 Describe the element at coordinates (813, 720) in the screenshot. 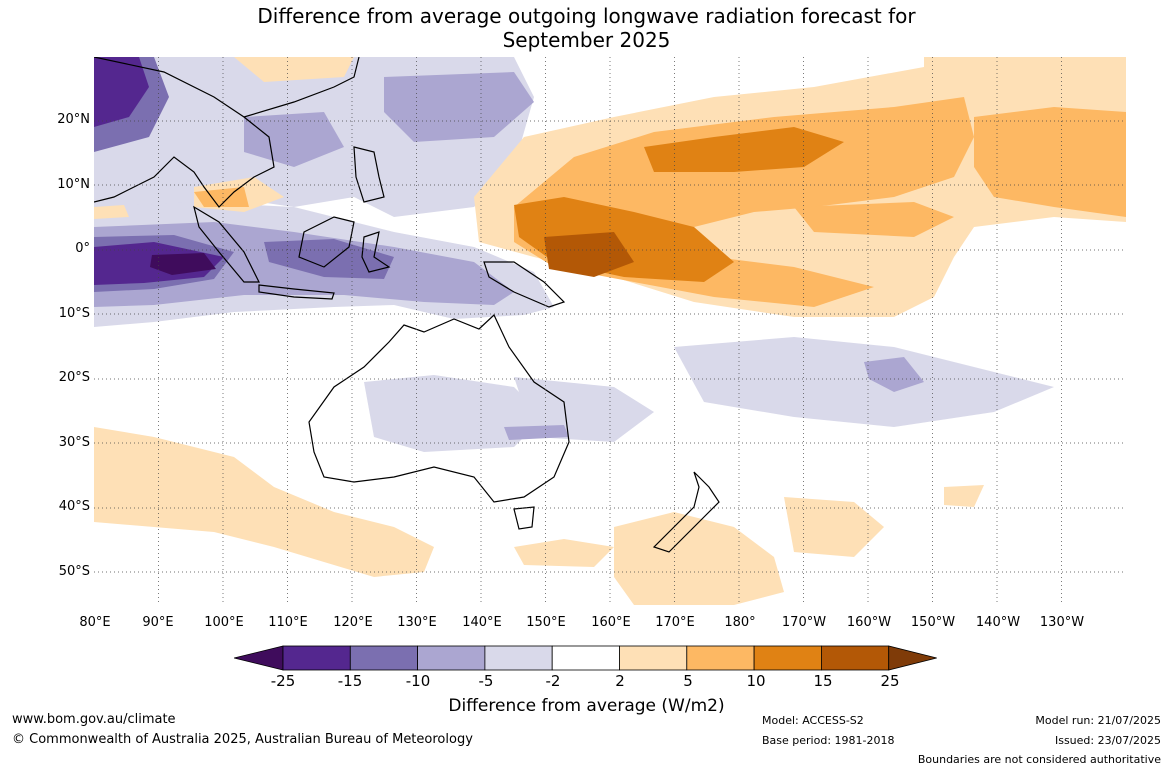

I see `footer-model: Model: ACCESS-S2` at that location.